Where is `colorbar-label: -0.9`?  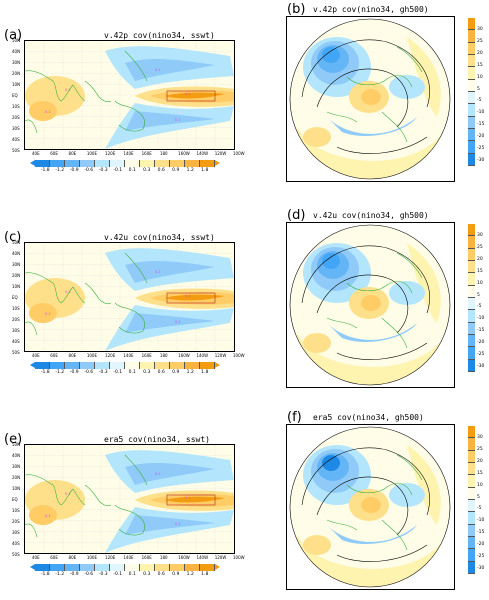 colorbar-label: -0.9 is located at coordinates (74, 170).